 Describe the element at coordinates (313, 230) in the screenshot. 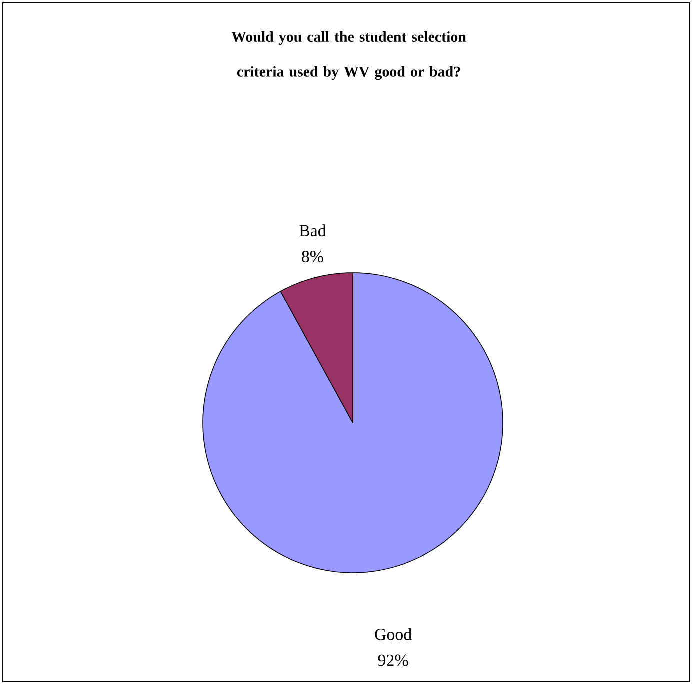

I see `slice-label: Bad` at that location.